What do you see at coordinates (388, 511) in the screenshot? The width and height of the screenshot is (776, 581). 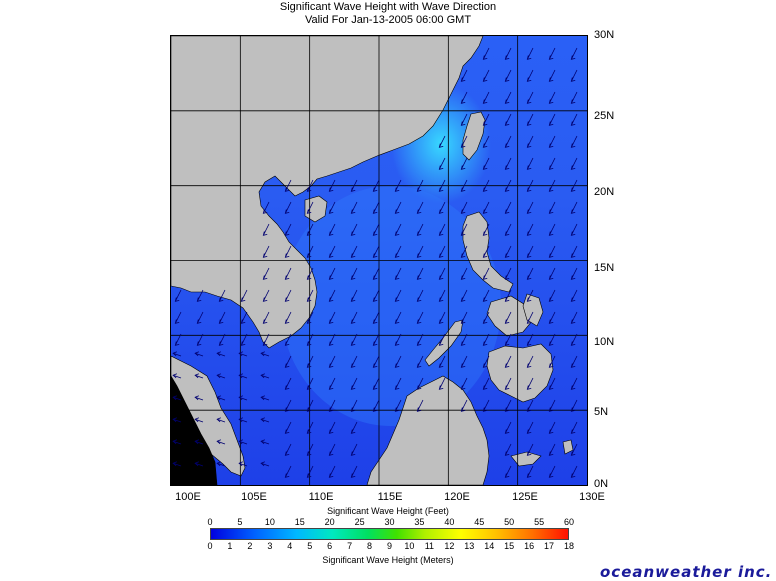 I see `legend-feet-title: Significant Wave Height (Feet)` at bounding box center [388, 511].